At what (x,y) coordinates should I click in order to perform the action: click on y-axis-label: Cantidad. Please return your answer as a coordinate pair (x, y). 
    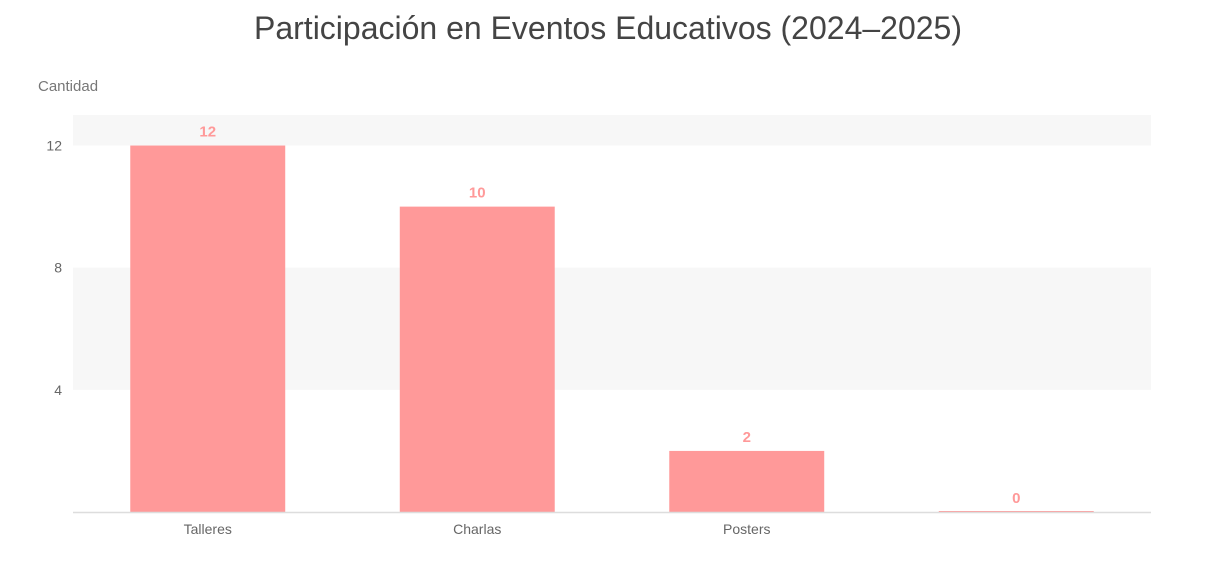
    Looking at the image, I should click on (68, 86).